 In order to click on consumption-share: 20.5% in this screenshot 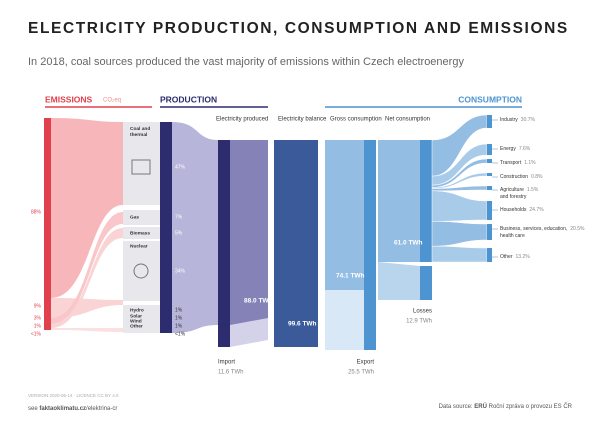, I will do `click(577, 229)`.